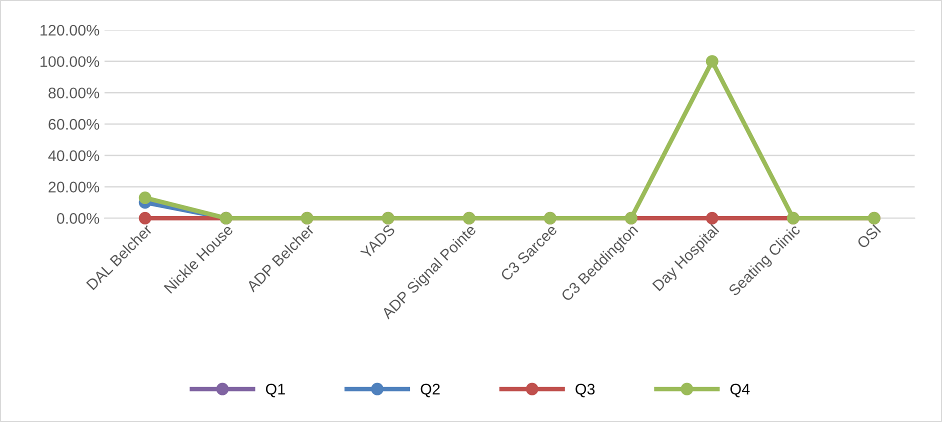 This screenshot has height=422, width=942. I want to click on y-tick-label: 100.00%, so click(70, 62).